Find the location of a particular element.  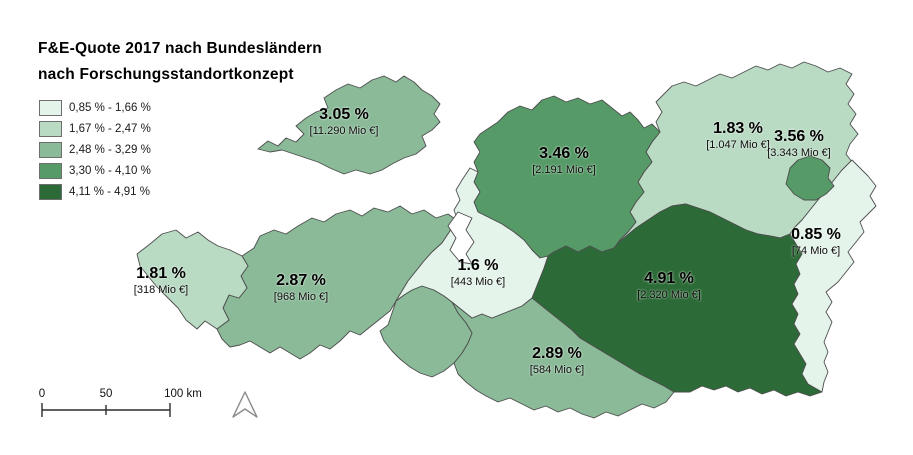

label-pct: 2.89 % is located at coordinates (557, 353).